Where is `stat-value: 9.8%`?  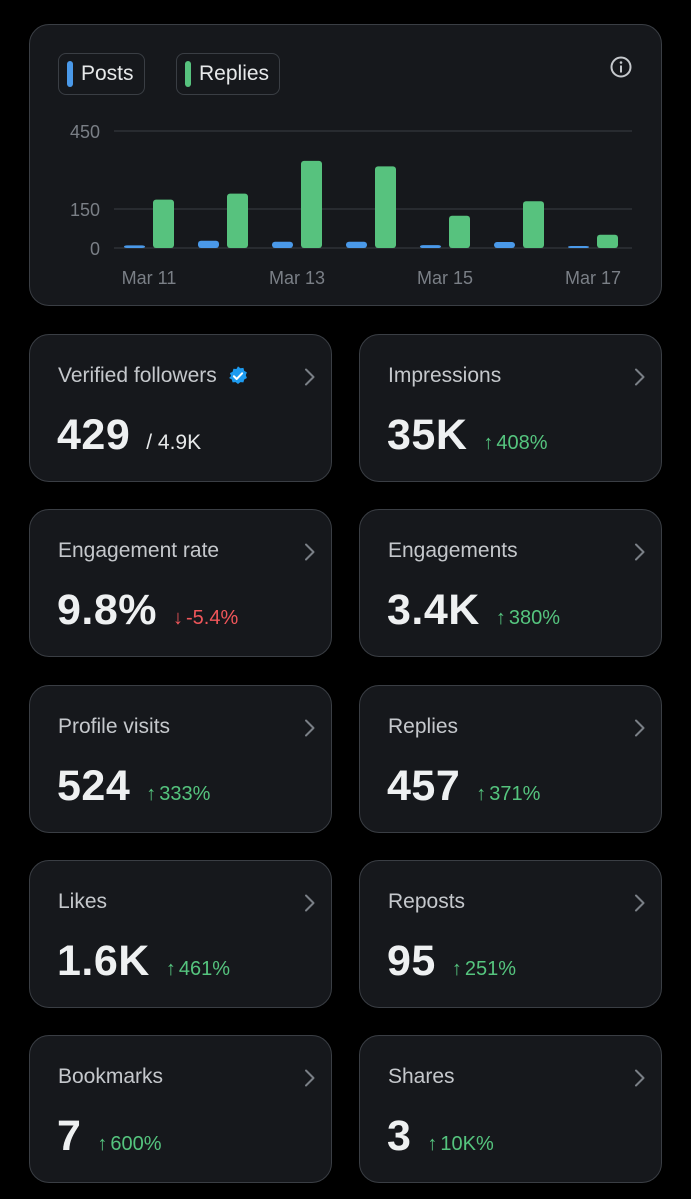 stat-value: 9.8% is located at coordinates (107, 610).